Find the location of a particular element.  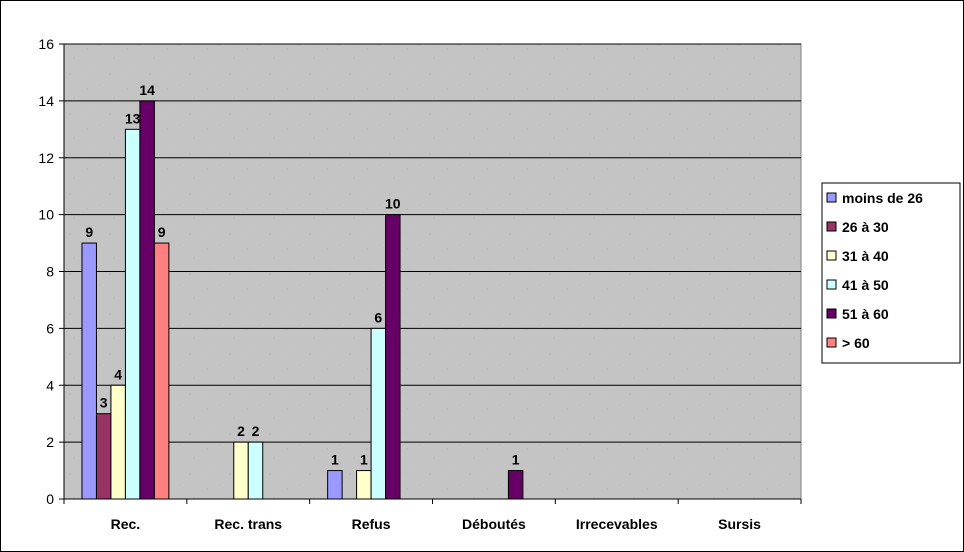

legend-box is located at coordinates (891, 273).